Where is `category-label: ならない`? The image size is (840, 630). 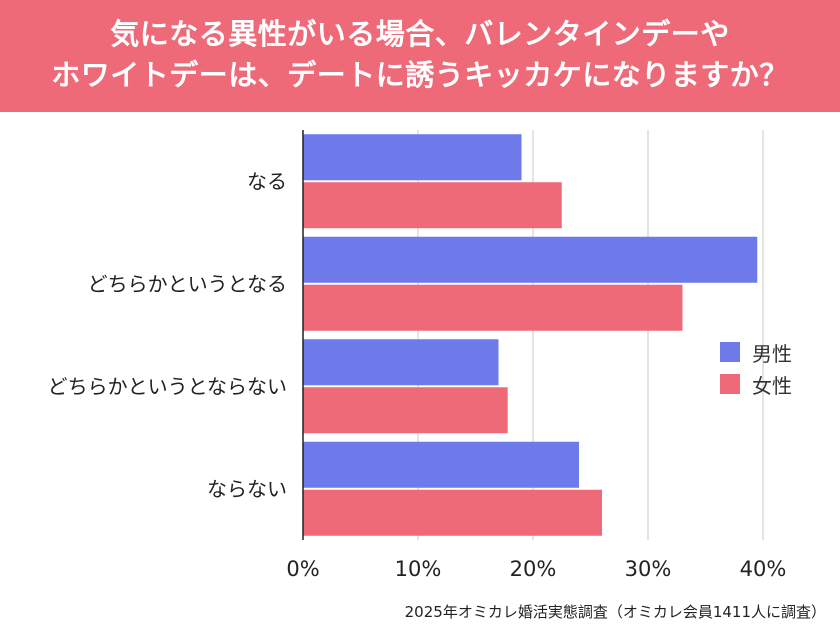
category-label: ならない is located at coordinates (247, 489).